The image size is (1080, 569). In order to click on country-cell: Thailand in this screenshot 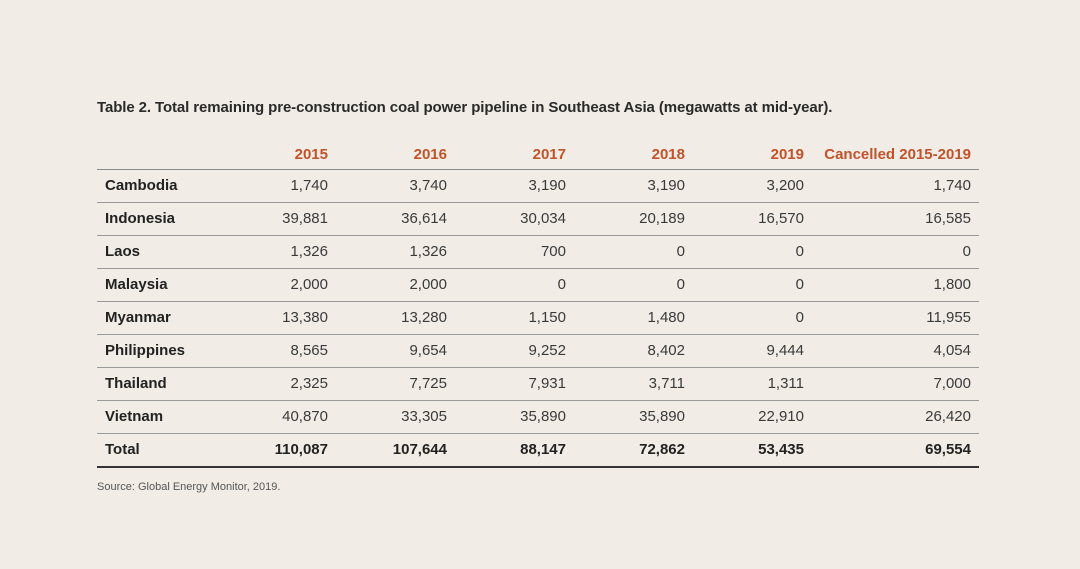, I will do `click(157, 384)`.